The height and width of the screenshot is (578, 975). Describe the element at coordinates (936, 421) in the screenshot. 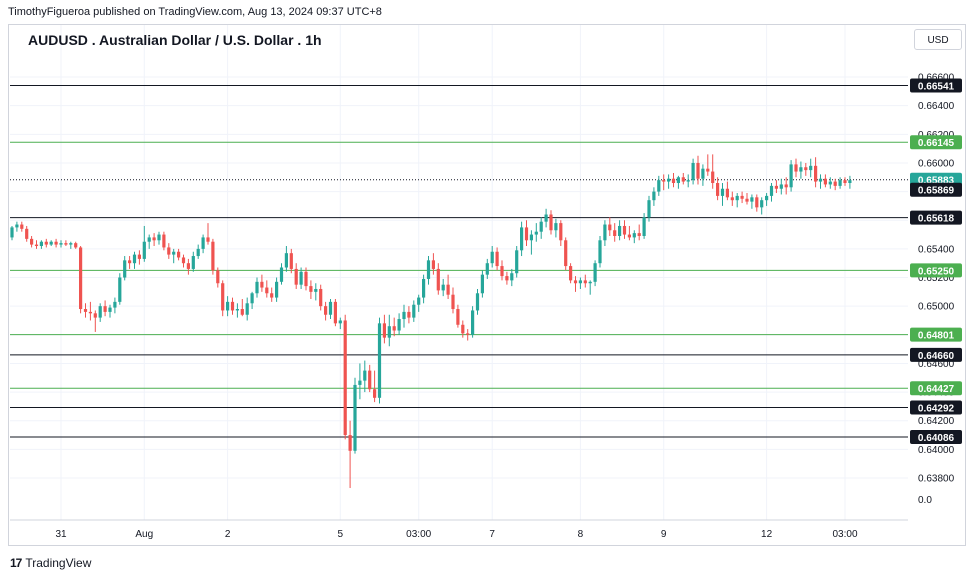

I see `price-tick-label: 0.64200` at that location.